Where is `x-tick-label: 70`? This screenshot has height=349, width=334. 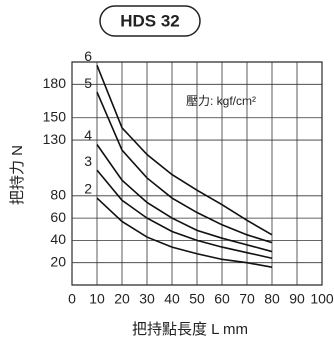
x-tick-label: 70 is located at coordinates (247, 299).